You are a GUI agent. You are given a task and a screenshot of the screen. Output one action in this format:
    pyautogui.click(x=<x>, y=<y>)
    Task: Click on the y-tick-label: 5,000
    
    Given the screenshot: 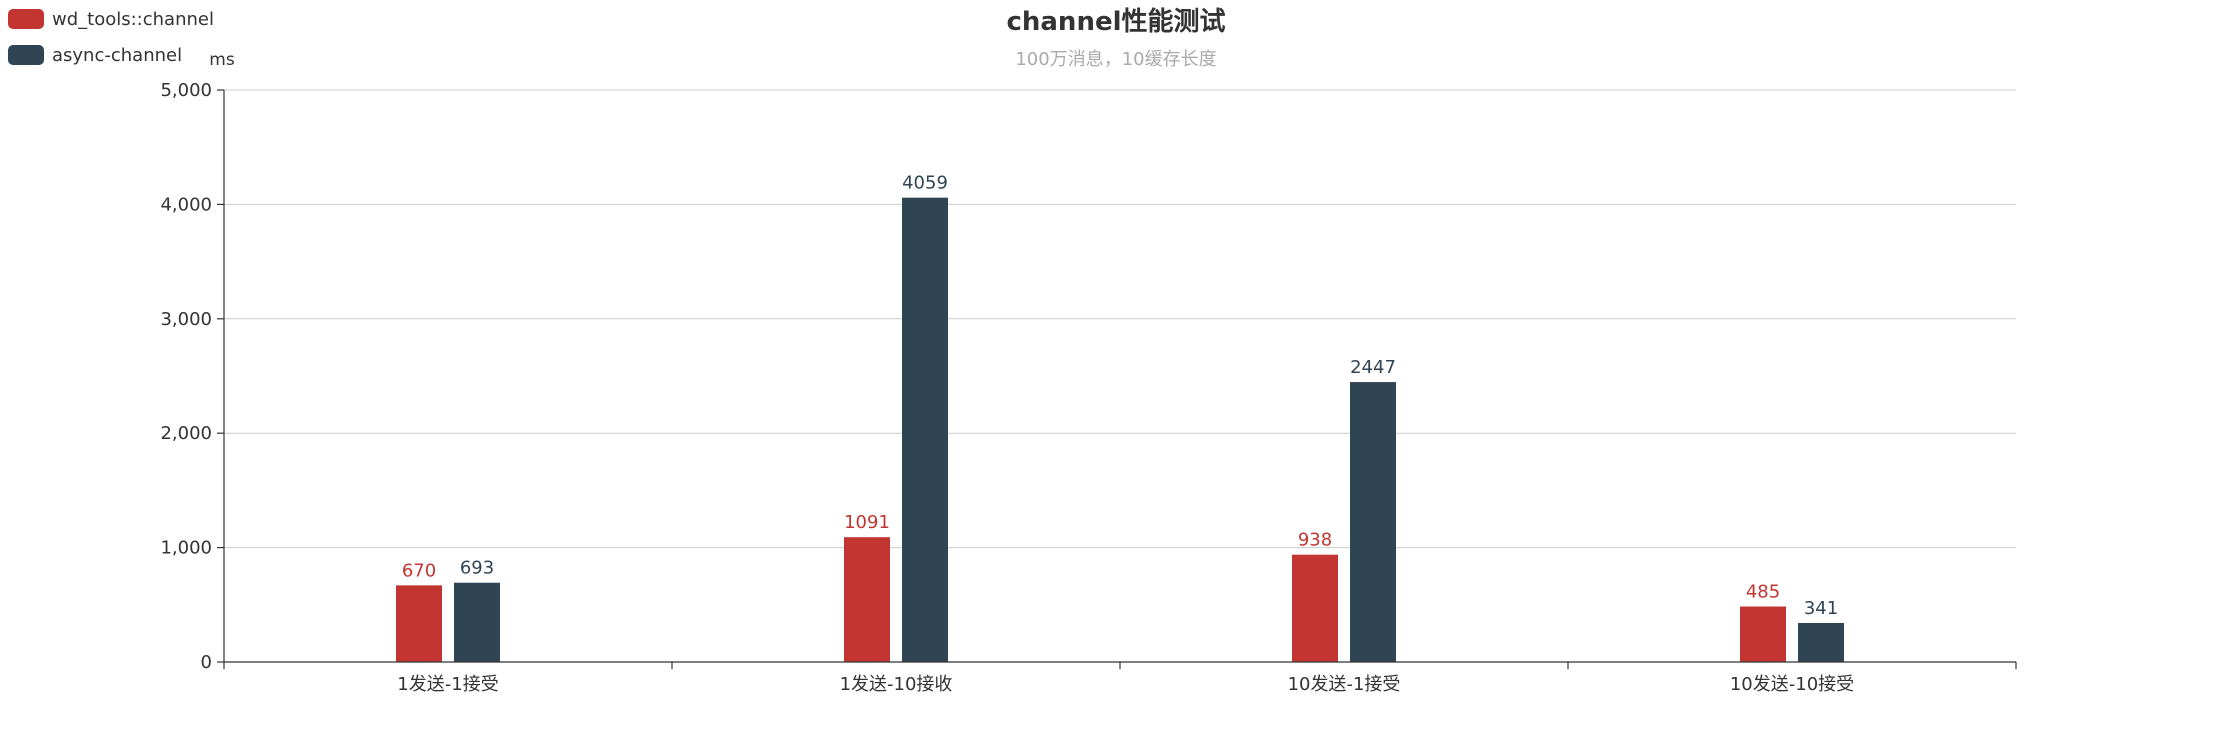 What is the action you would take?
    pyautogui.click(x=186, y=90)
    